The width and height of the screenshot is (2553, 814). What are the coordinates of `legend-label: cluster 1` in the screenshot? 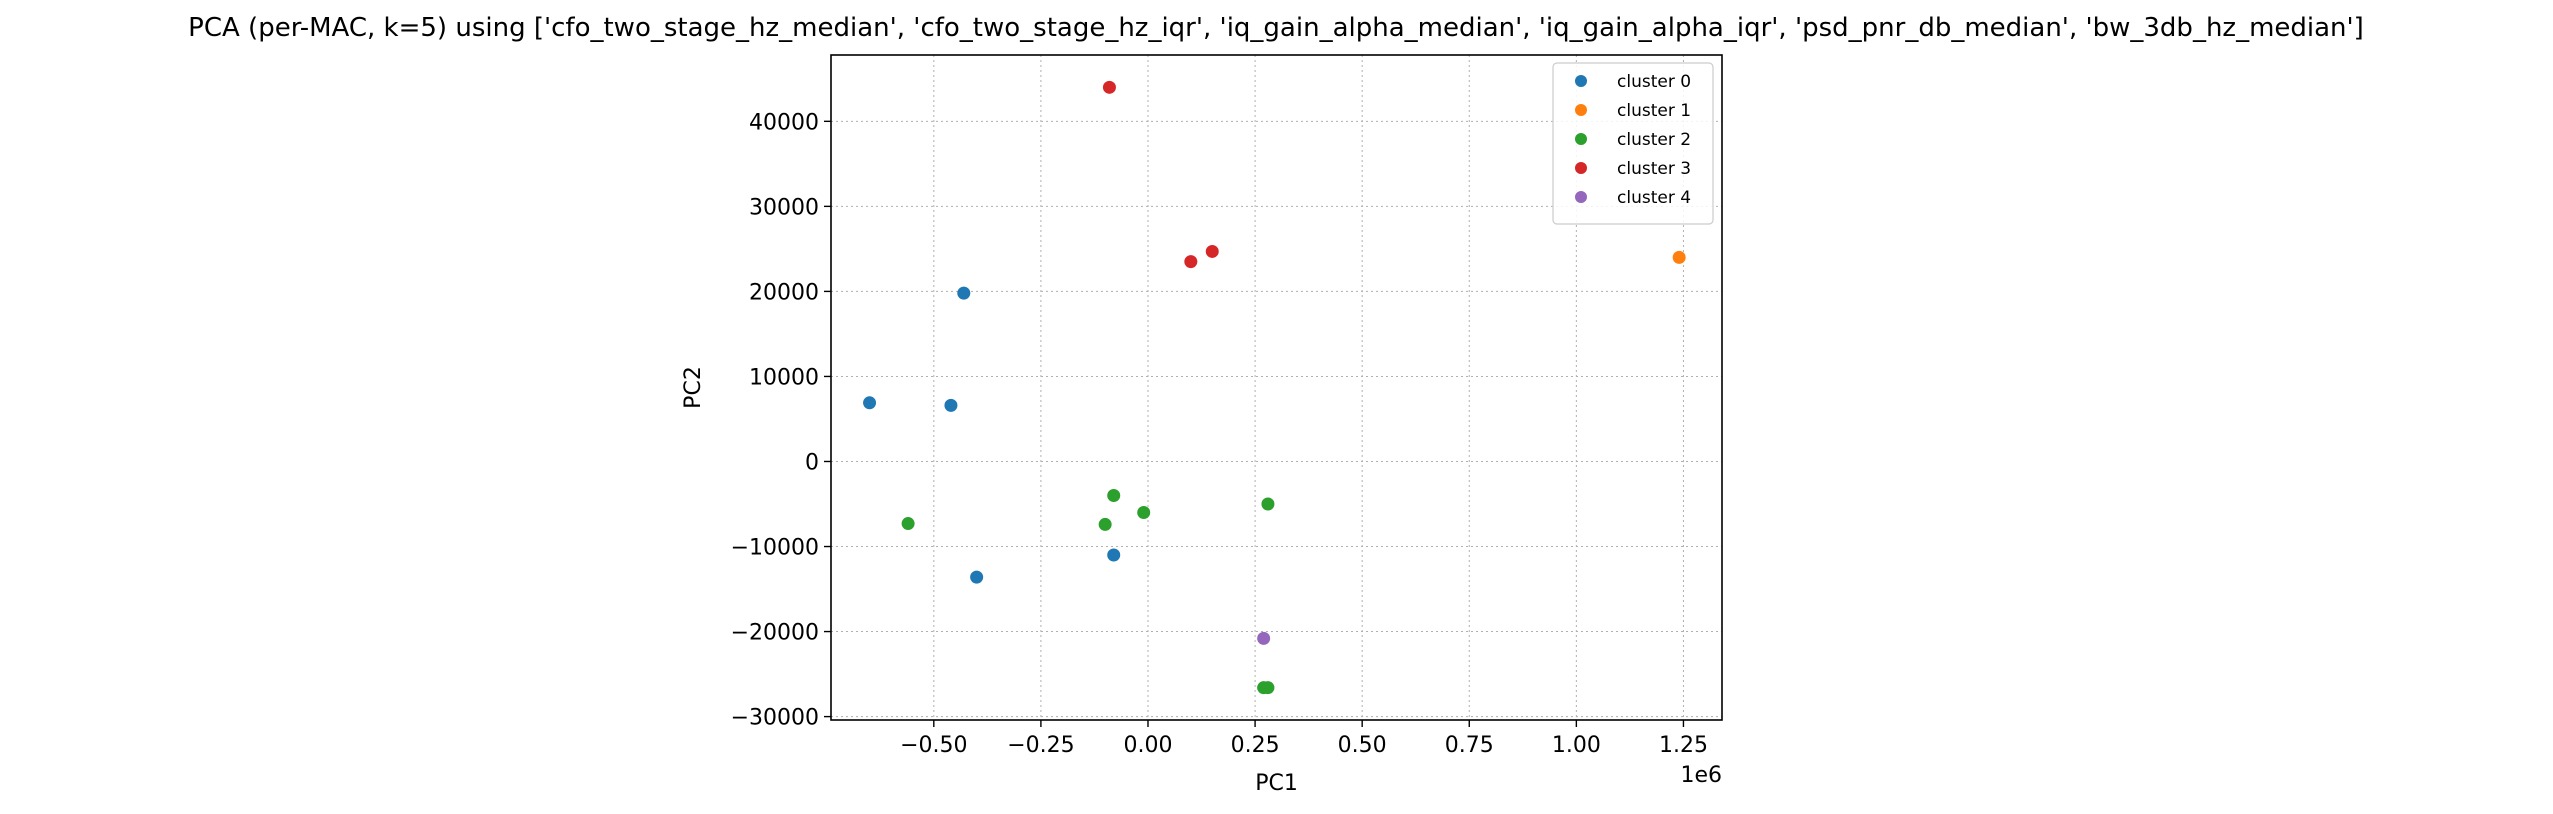 It's located at (1654, 111).